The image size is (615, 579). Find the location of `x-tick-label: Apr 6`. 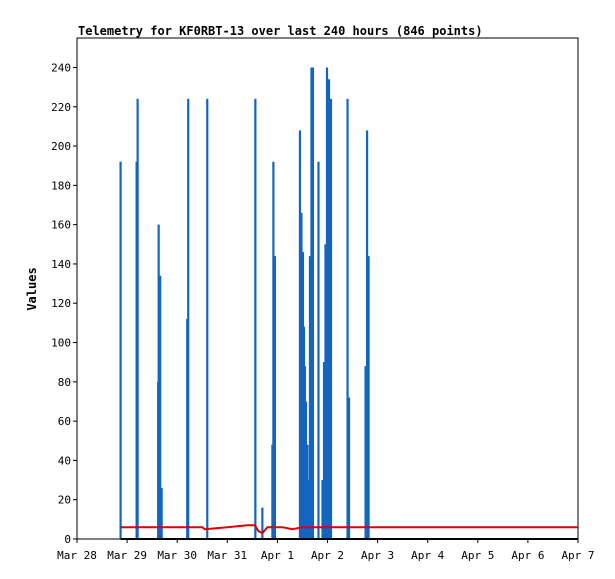

x-tick-label: Apr 6 is located at coordinates (527, 555).